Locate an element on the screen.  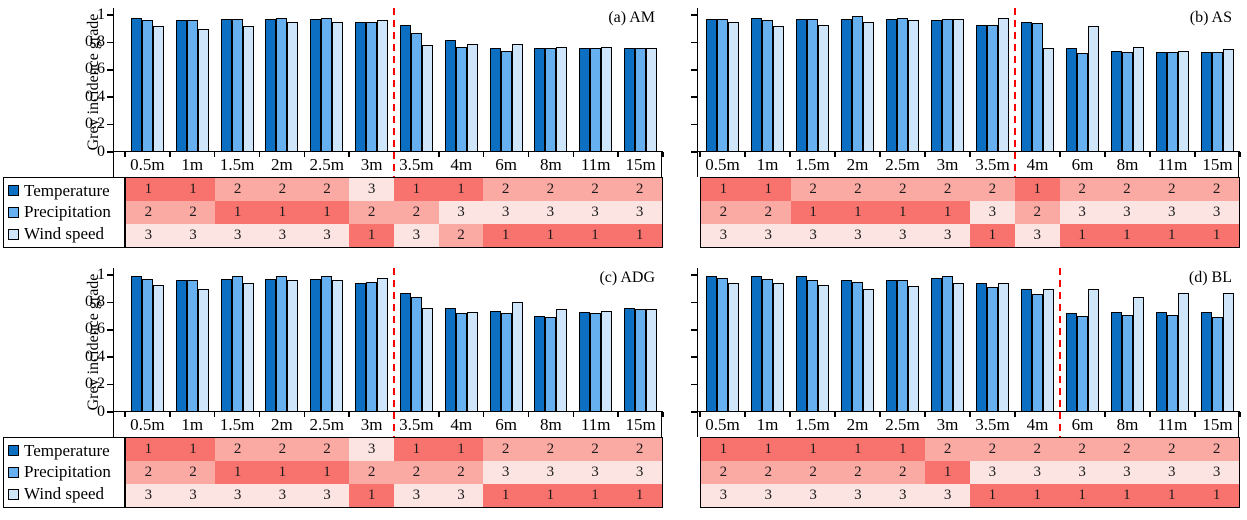
bar-wind-speed-6m is located at coordinates (1093, 350).